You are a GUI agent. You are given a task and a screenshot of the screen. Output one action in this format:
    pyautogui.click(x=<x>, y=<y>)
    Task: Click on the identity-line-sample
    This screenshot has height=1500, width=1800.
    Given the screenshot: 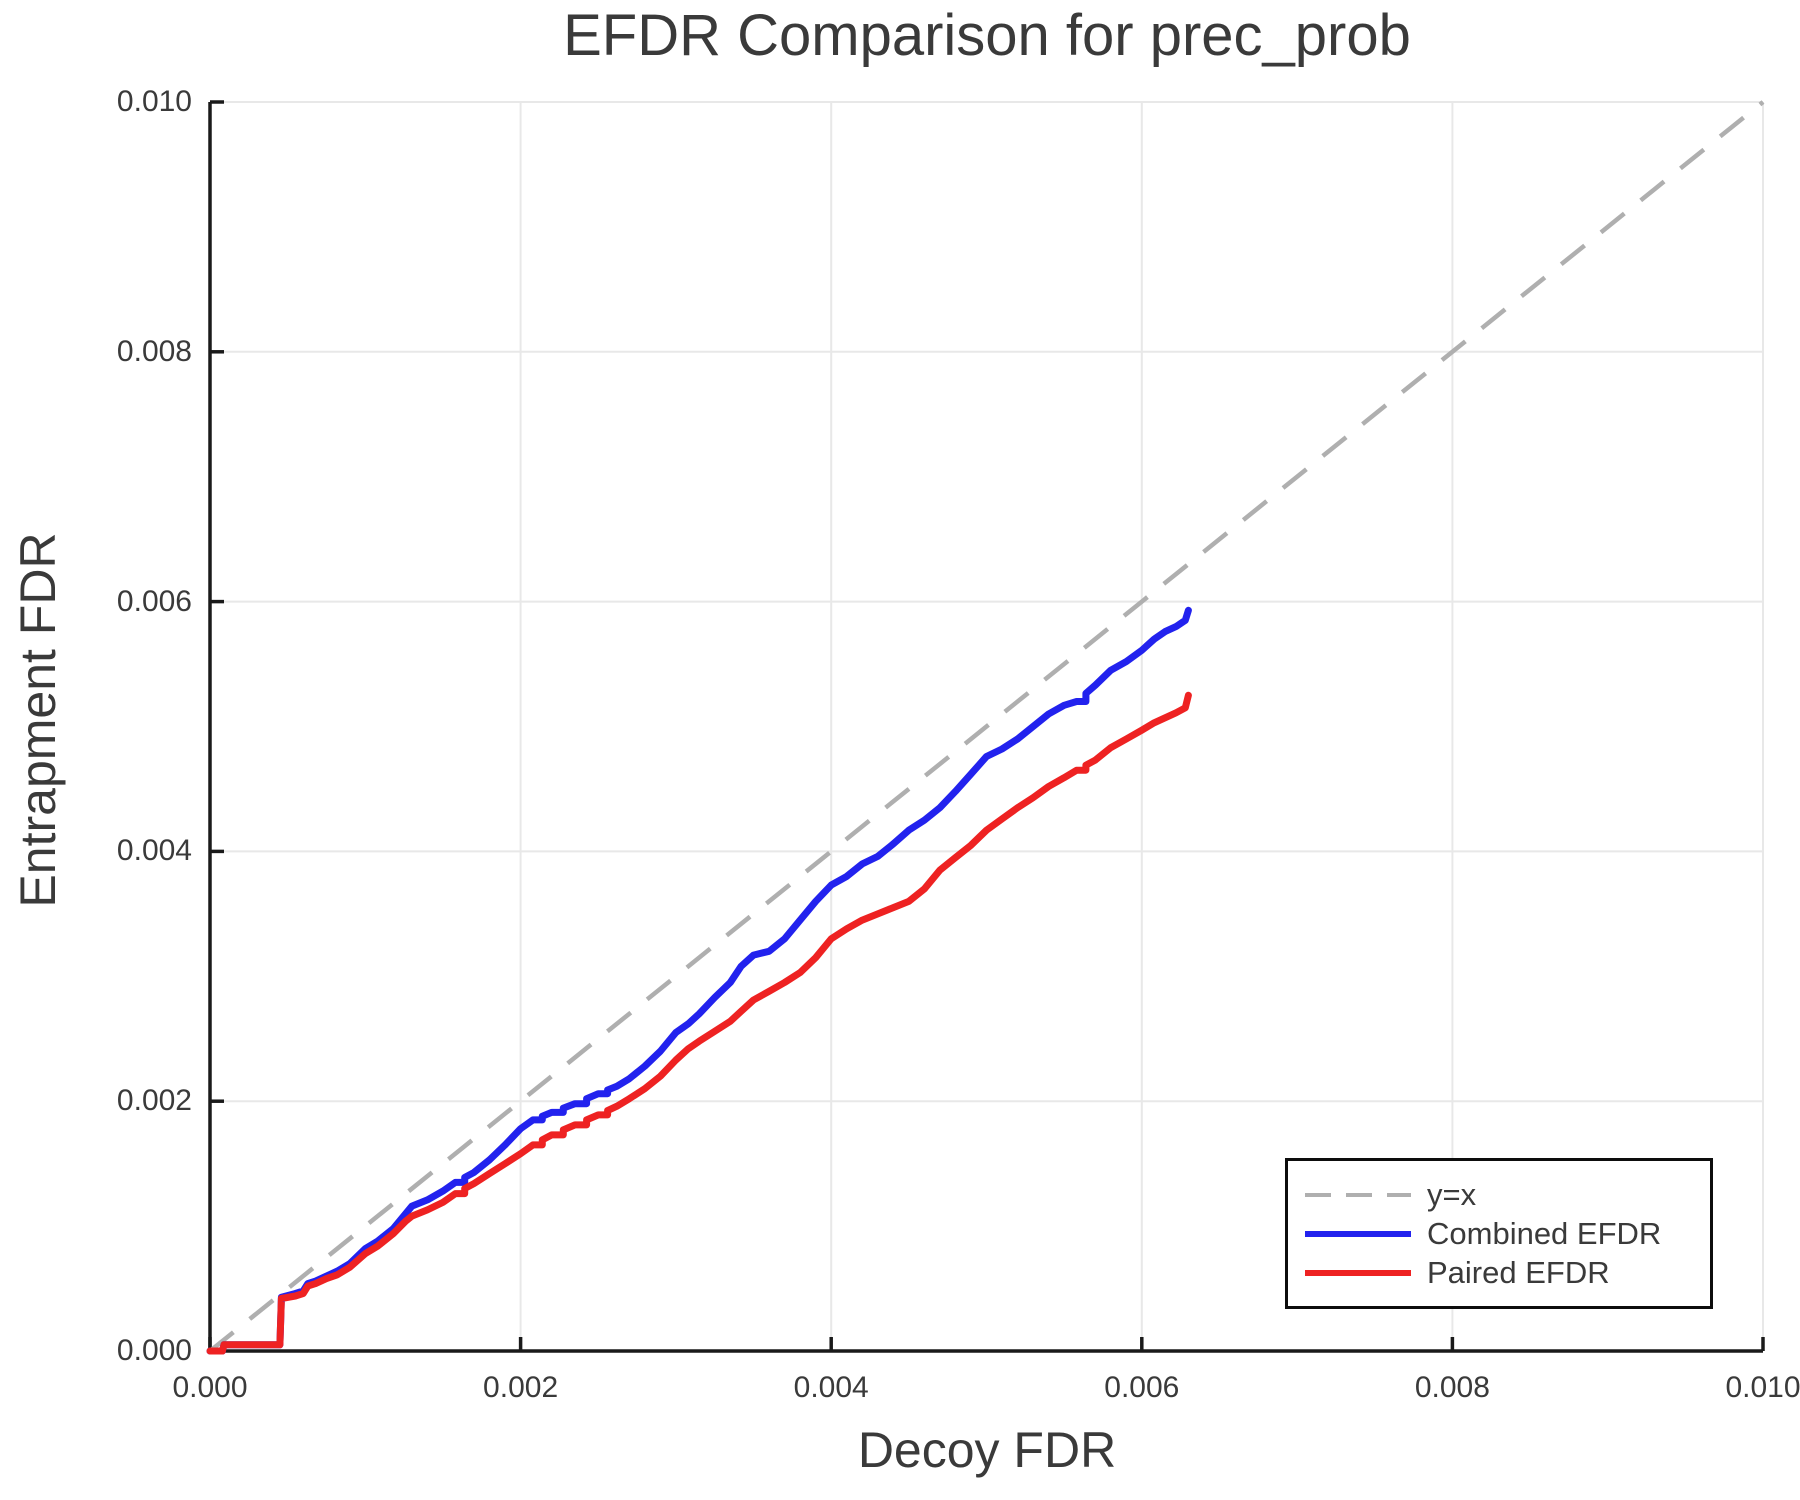 What is the action you would take?
    pyautogui.click(x=1358, y=1194)
    